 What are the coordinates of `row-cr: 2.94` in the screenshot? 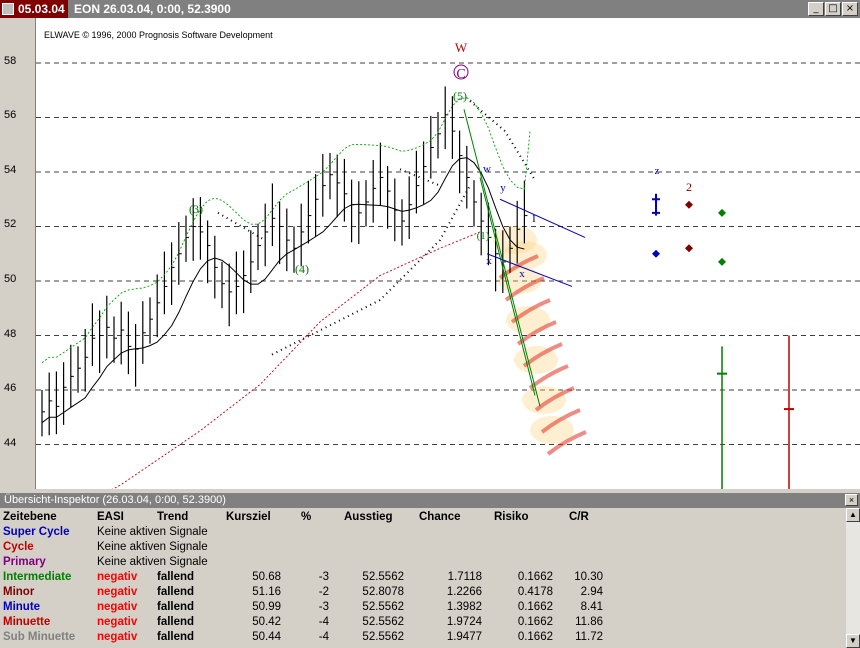 It's located at (591, 592).